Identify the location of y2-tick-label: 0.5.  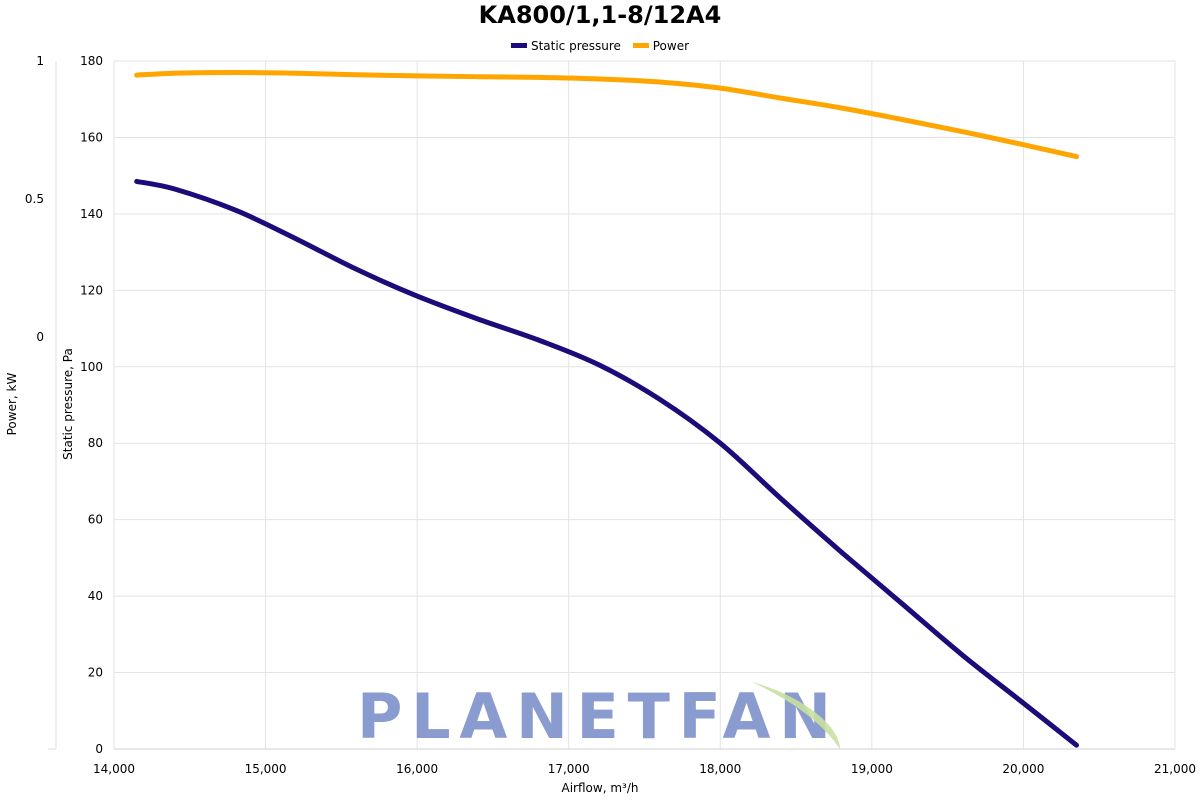
(34, 199).